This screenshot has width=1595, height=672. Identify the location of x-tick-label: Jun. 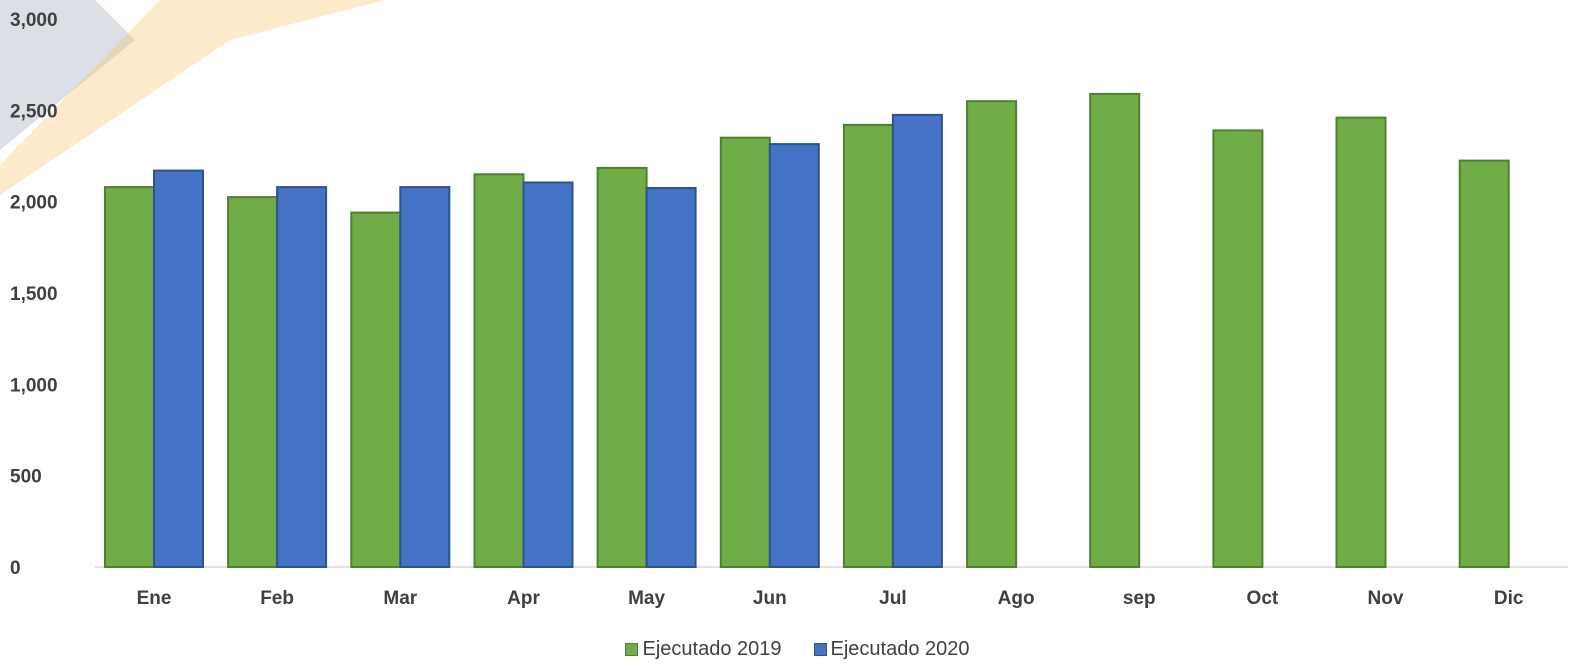
(770, 598).